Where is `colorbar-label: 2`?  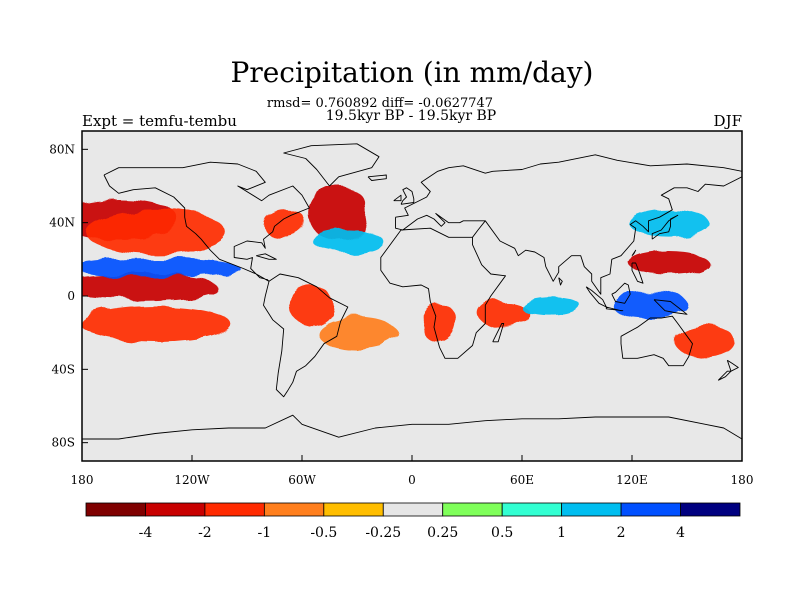 colorbar-label: 2 is located at coordinates (621, 533).